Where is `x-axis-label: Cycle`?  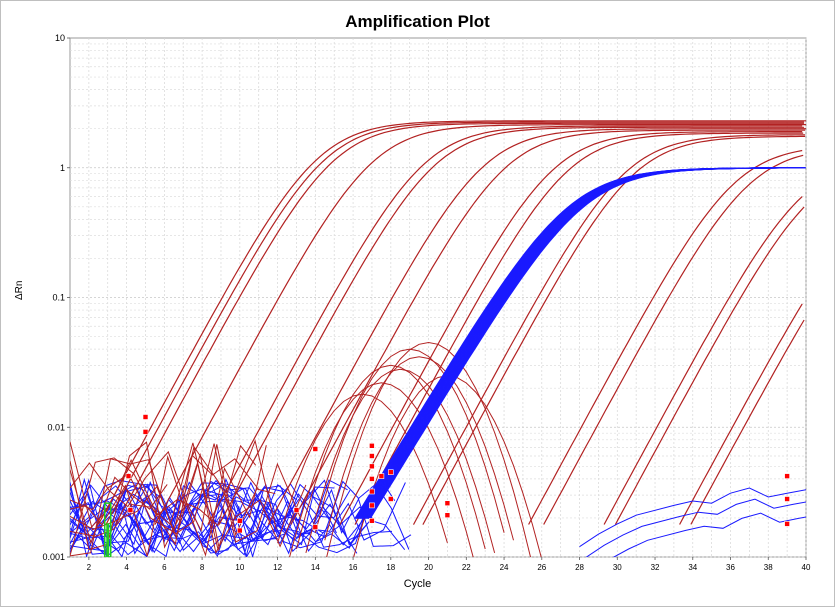
x-axis-label: Cycle is located at coordinates (417, 584).